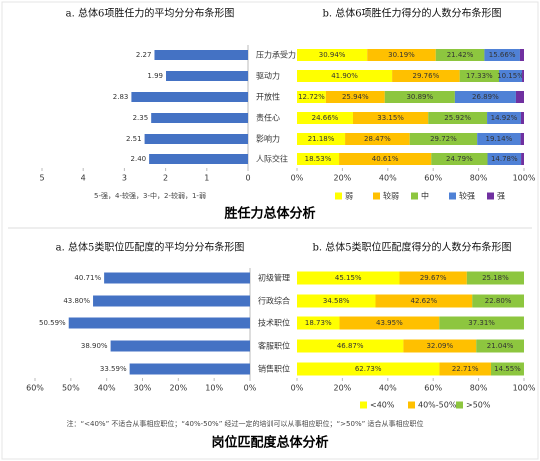 The width and height of the screenshot is (540, 461). What do you see at coordinates (348, 278) in the screenshot?
I see `value-label: 45.15%` at bounding box center [348, 278].